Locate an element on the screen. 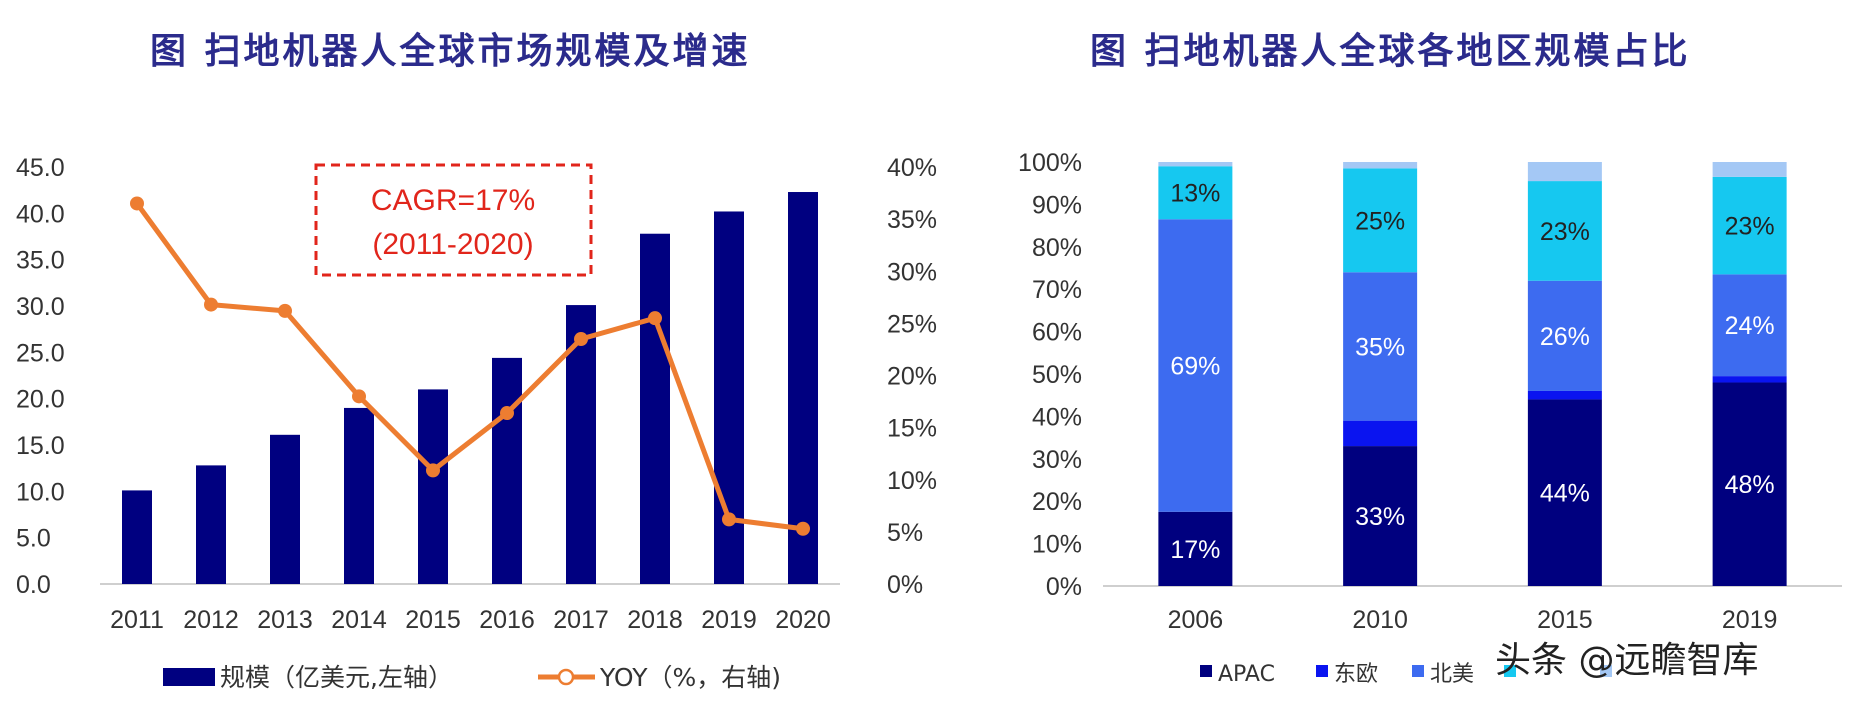 This screenshot has height=707, width=1855. cagr-annotation: CAGR=17% (2011-2020) is located at coordinates (453, 220).